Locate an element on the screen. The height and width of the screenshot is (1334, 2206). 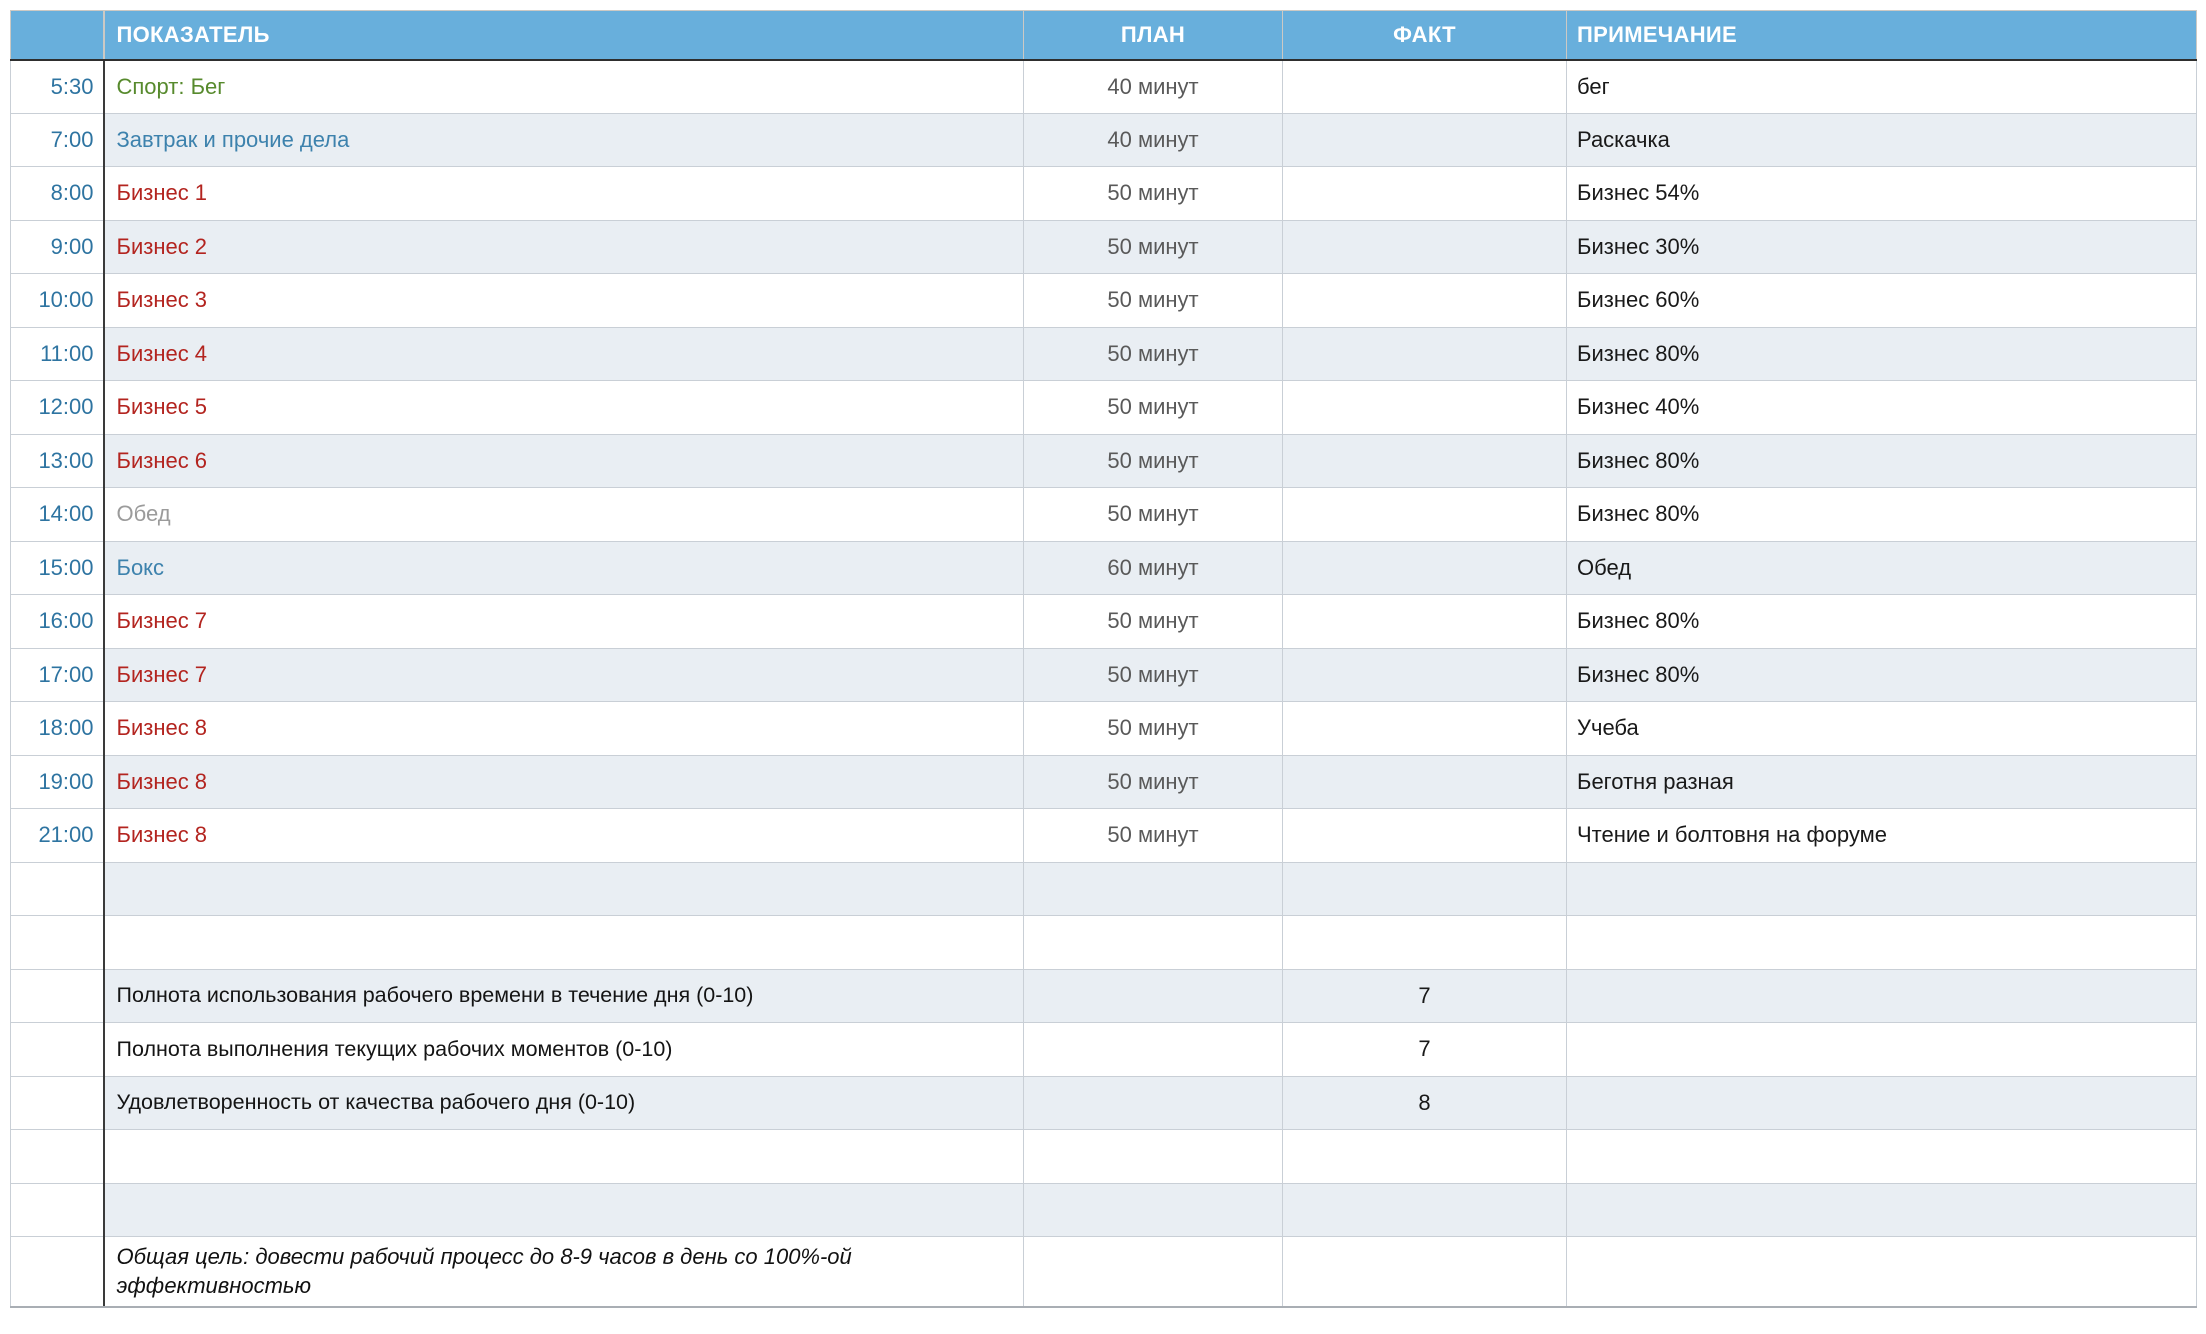
time-cell: 7:00 is located at coordinates (57, 139).